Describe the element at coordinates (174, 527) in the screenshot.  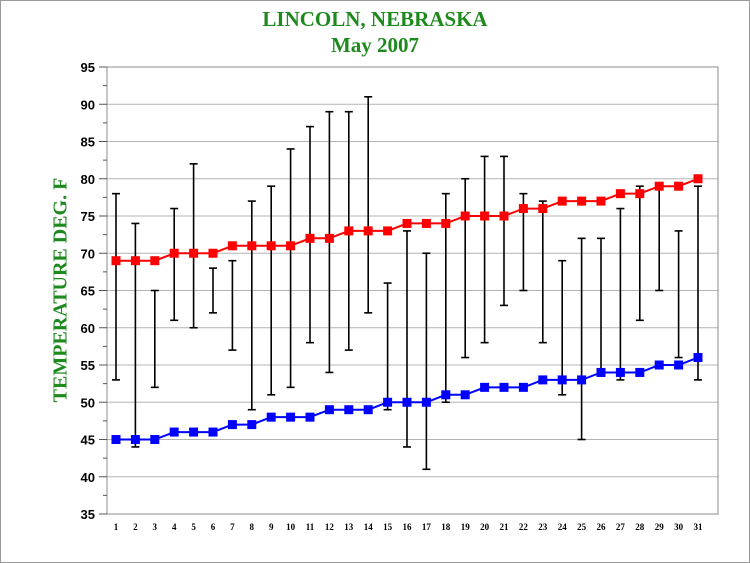
I see `x-tick-label-4: 4` at that location.